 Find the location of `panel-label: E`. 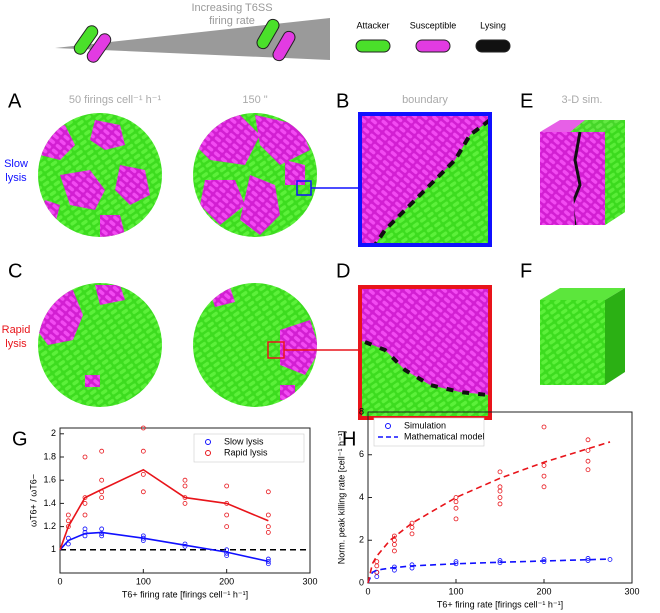

panel-label: E is located at coordinates (526, 101).